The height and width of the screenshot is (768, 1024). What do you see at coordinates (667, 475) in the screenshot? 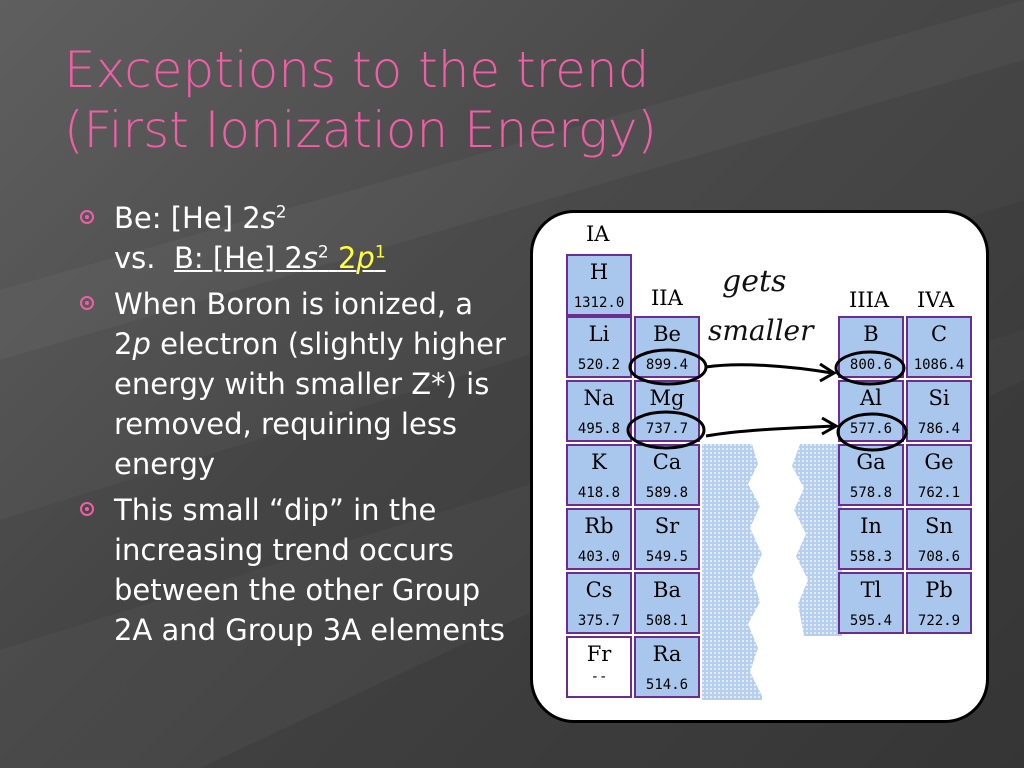
I see `cell-ca: Ca 589.8` at bounding box center [667, 475].